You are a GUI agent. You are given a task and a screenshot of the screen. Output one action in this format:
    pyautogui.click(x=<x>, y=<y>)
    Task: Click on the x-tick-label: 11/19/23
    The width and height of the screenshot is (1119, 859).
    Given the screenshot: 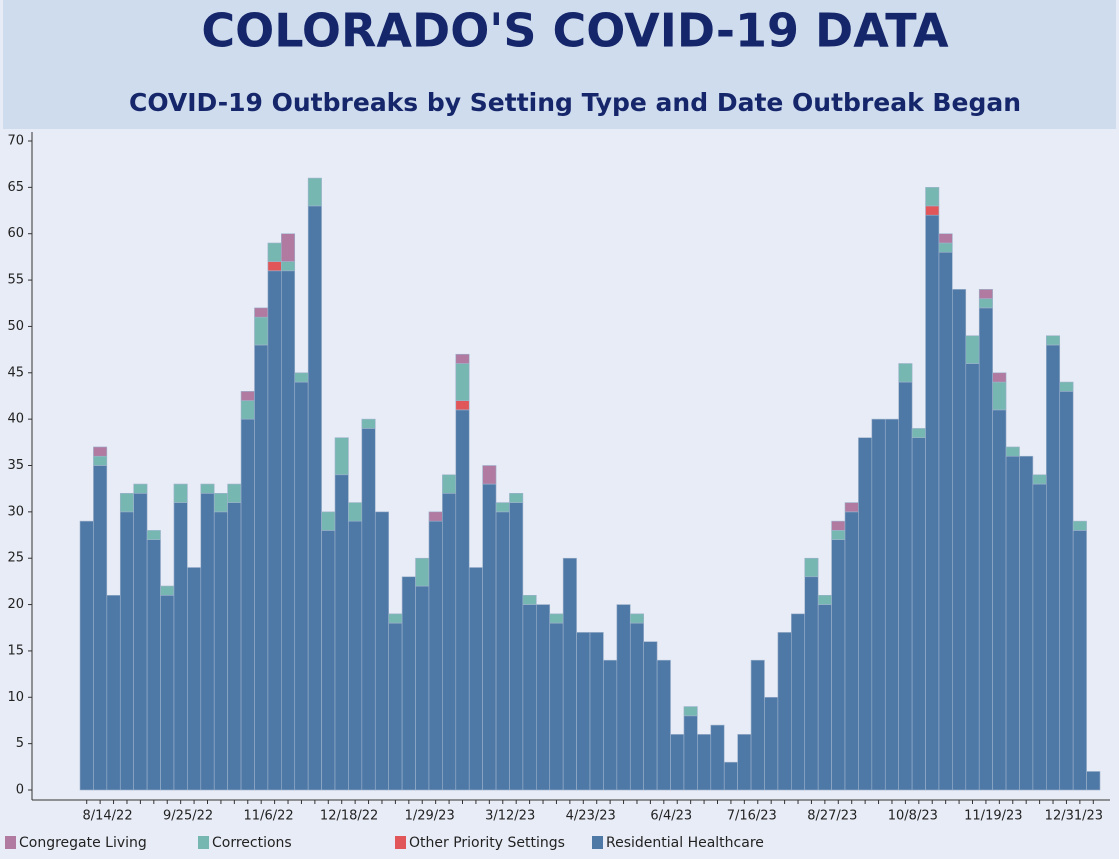 What is the action you would take?
    pyautogui.click(x=993, y=816)
    